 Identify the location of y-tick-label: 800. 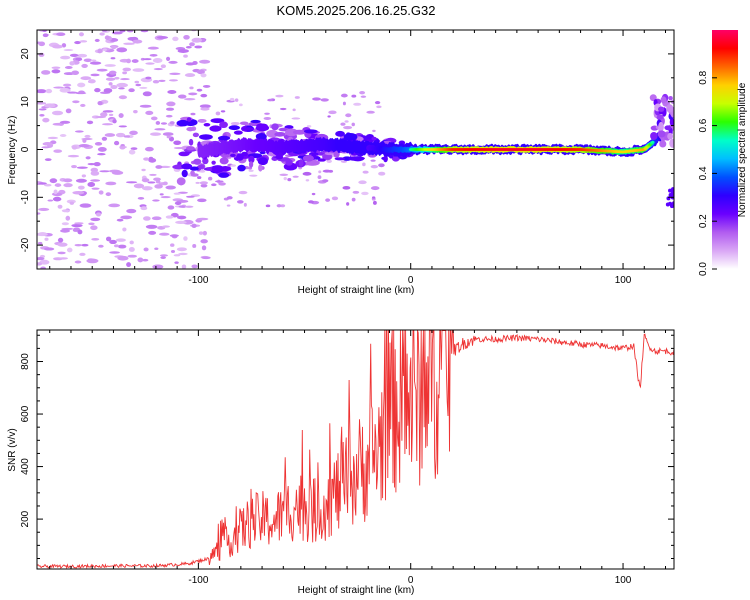
(25, 361).